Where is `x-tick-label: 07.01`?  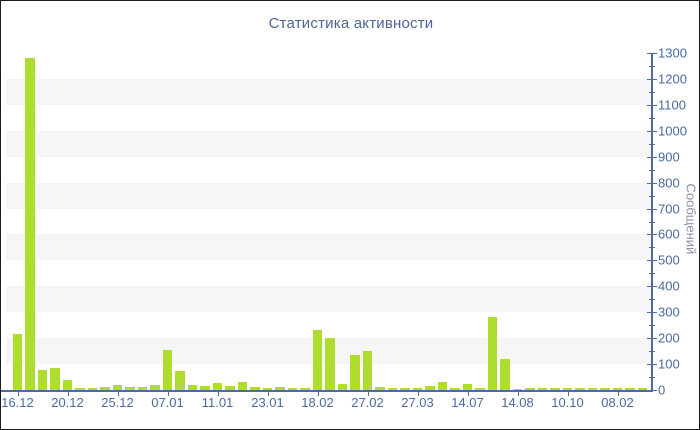 x-tick-label: 07.01 is located at coordinates (167, 402).